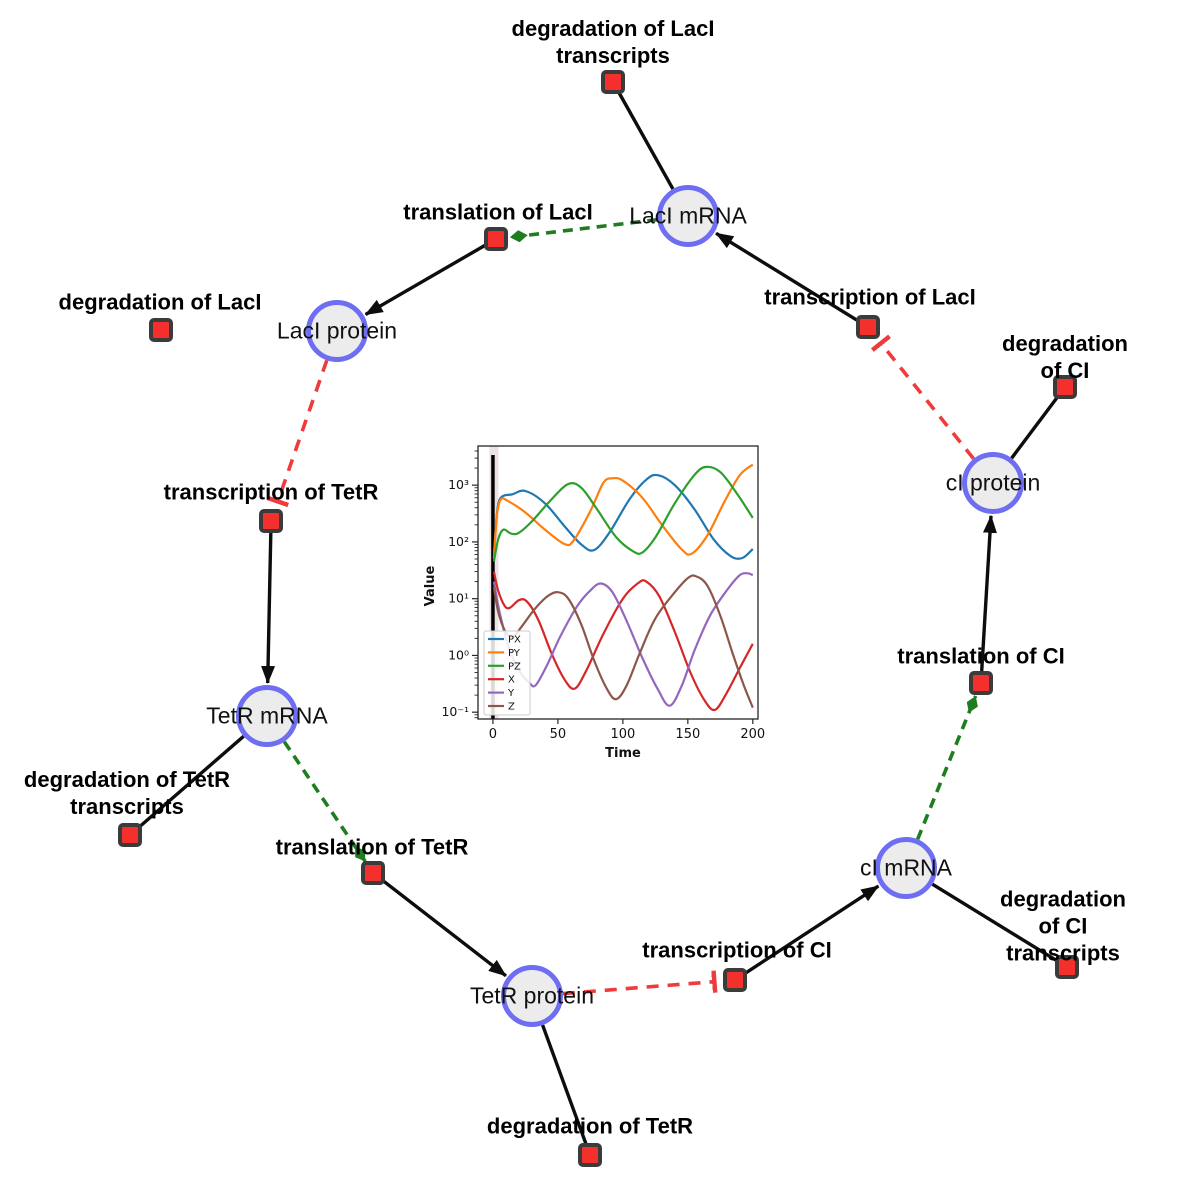 Image resolution: width=1189 pixels, height=1200 pixels. I want to click on chart-y-axis-label: Value, so click(430, 585).